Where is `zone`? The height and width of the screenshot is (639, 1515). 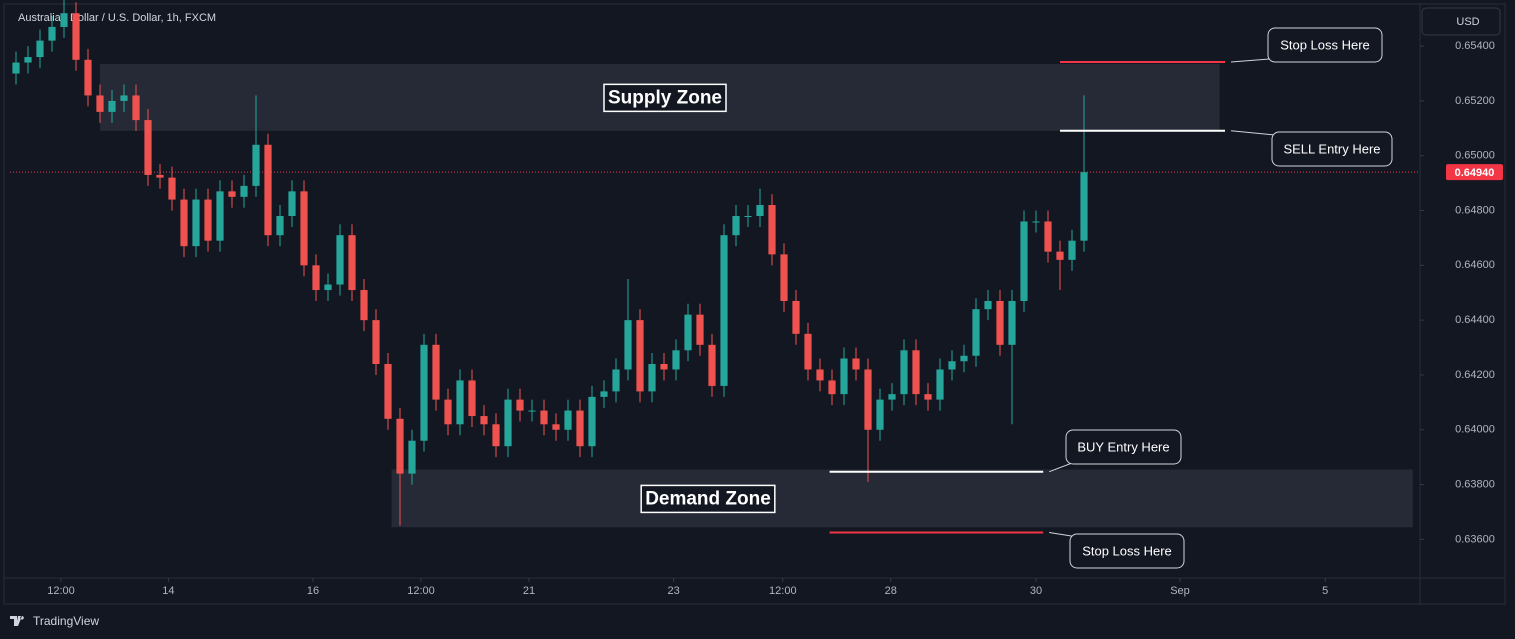 zone is located at coordinates (902, 498).